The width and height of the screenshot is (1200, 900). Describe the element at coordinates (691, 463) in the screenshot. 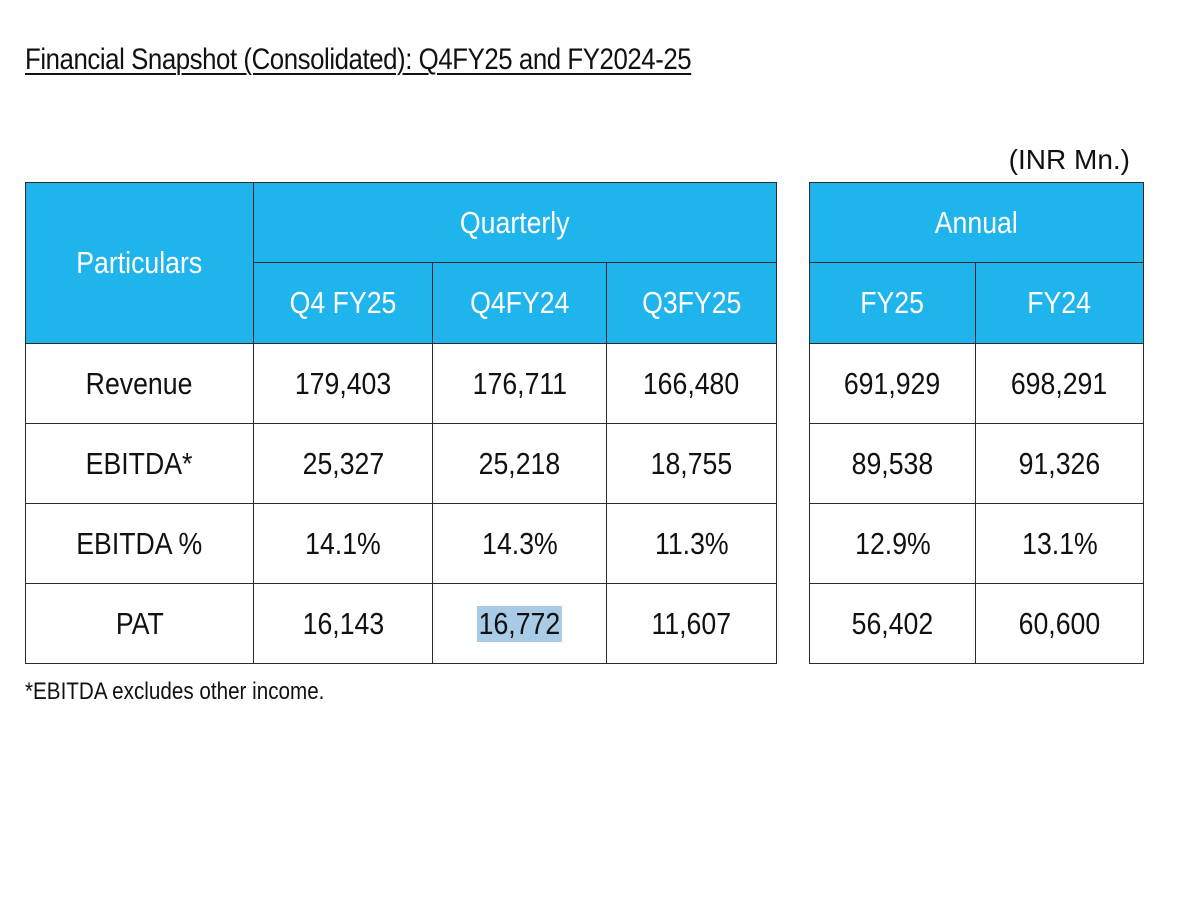

I see `value-cell: 18,755` at that location.